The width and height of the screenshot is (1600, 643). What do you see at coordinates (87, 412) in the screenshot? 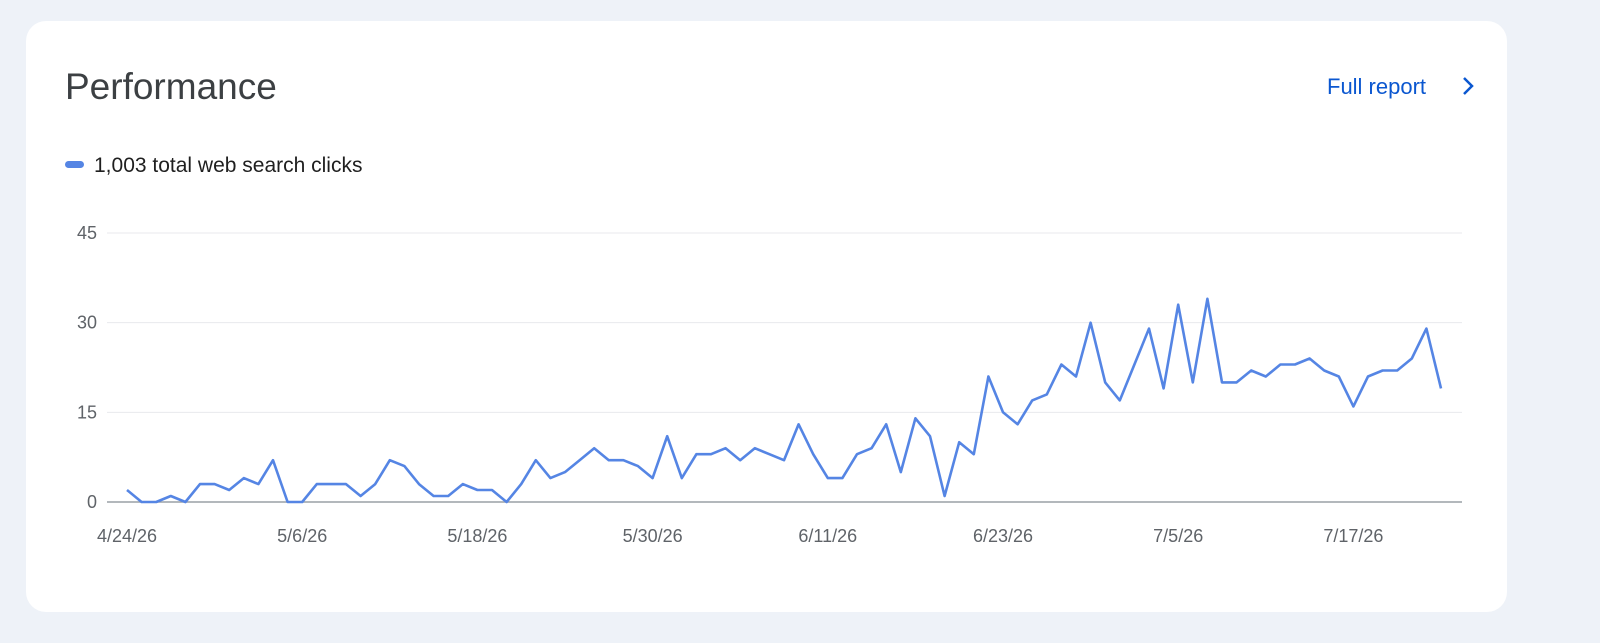
I see `y-tick-label: 15` at bounding box center [87, 412].